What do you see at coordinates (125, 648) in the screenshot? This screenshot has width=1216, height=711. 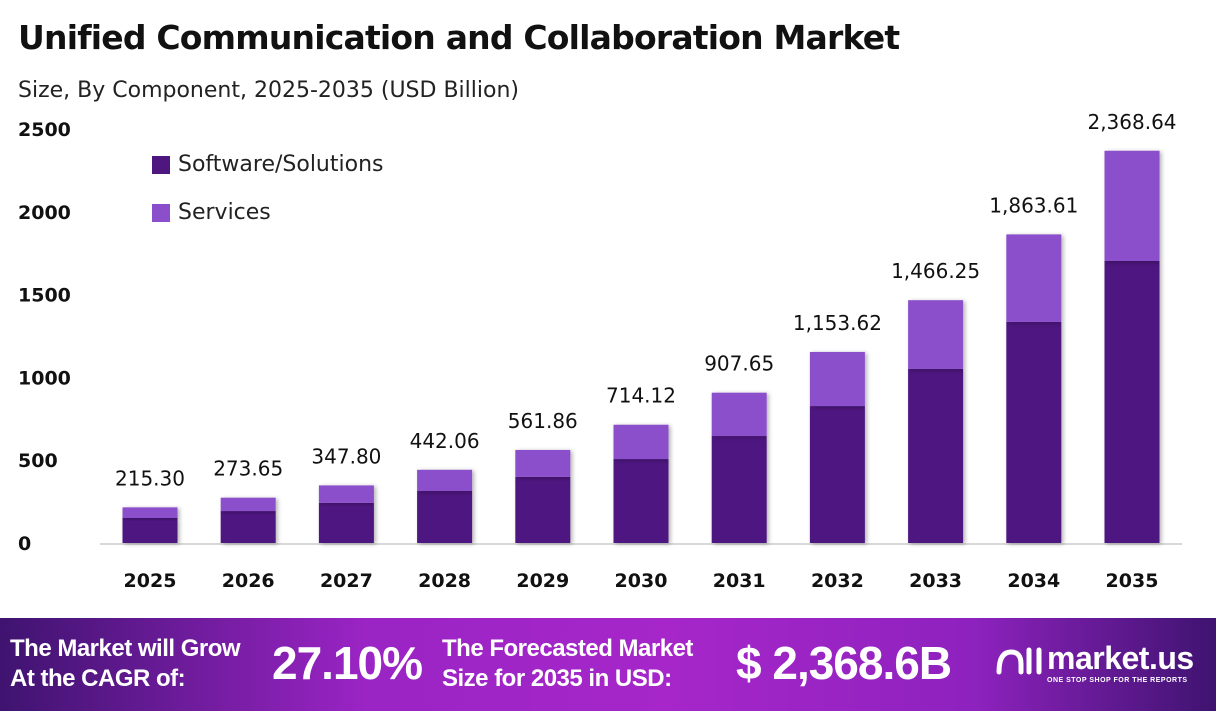 I see `cagr-text-1: The Market will Grow` at bounding box center [125, 648].